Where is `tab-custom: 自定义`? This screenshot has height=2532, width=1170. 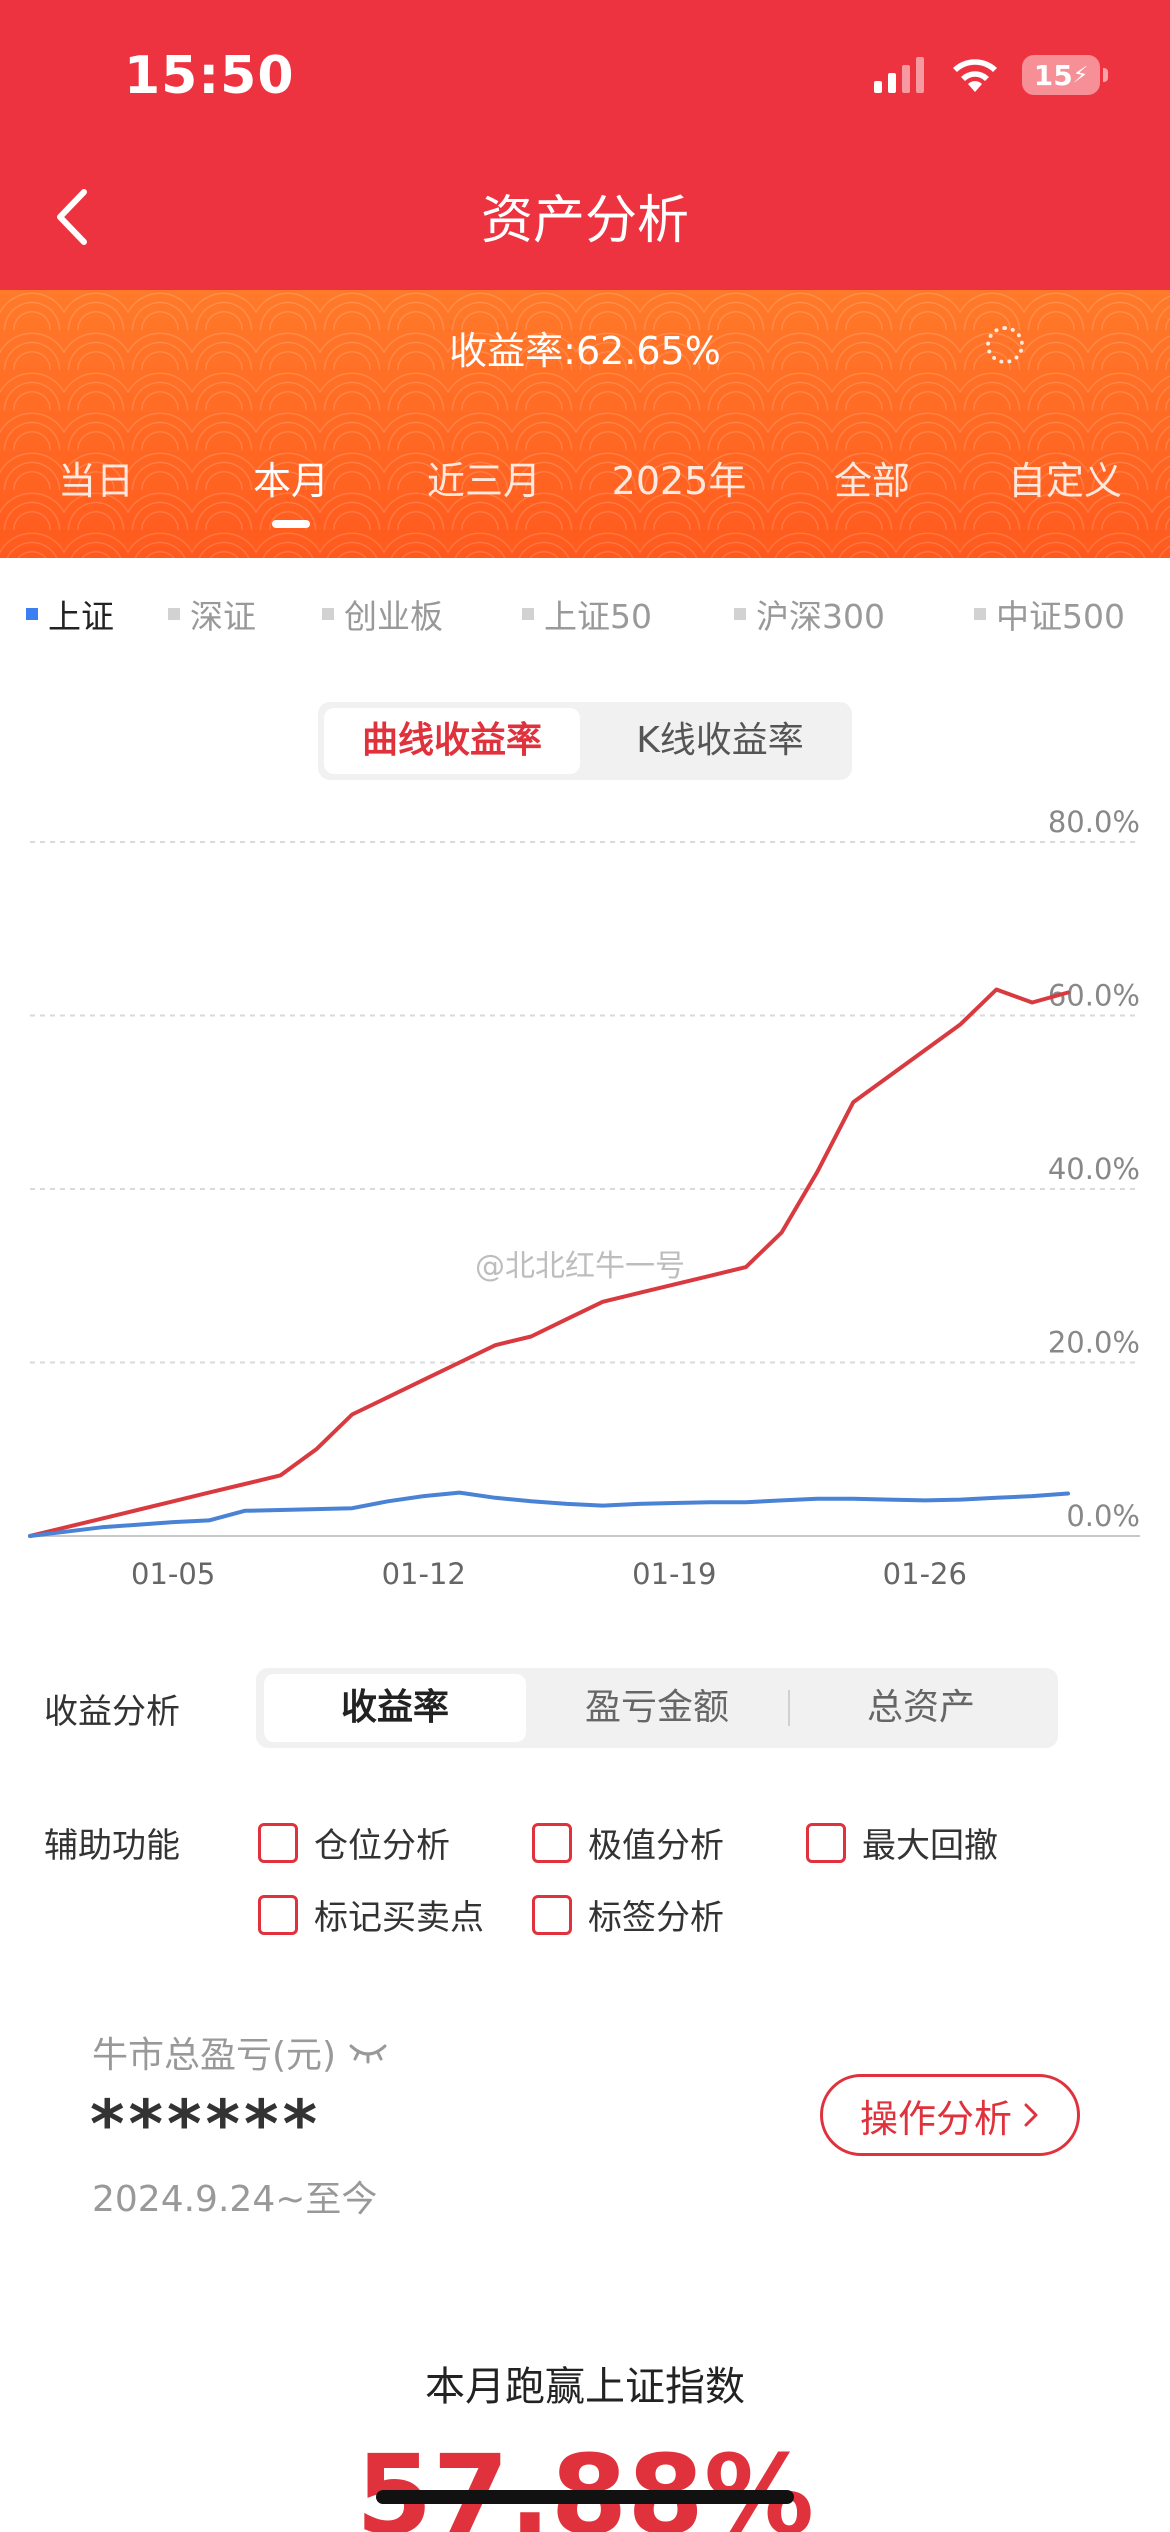
tab-custom: 自定义 is located at coordinates (1064, 481).